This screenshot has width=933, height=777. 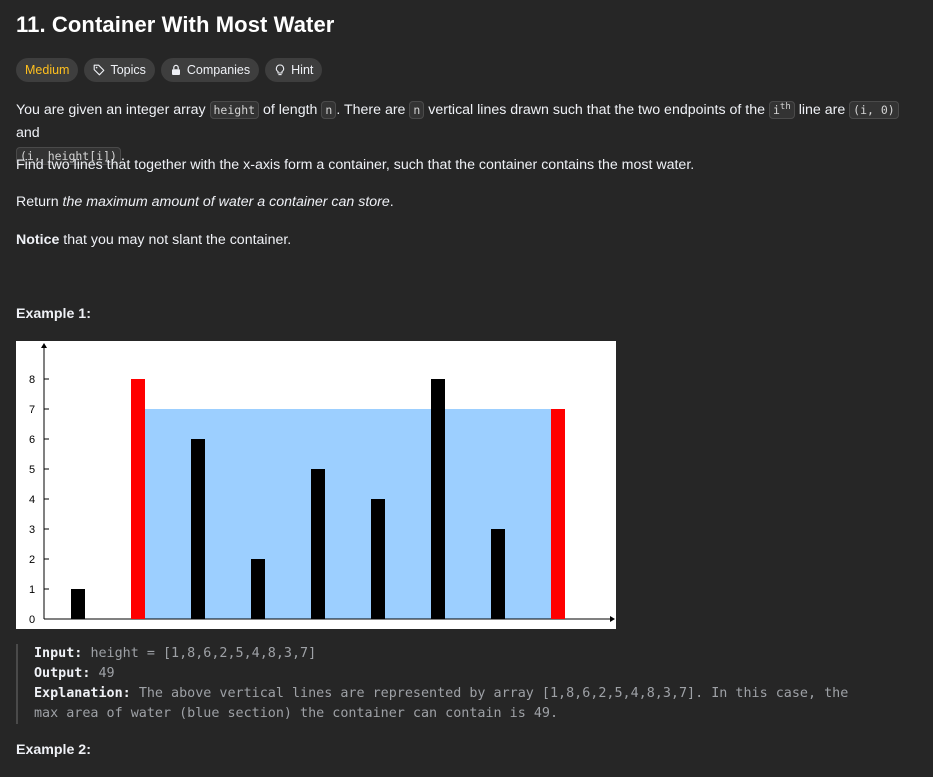 I want to click on input-value: height = [1,8,6,2,5,4,8,3,7], so click(x=203, y=653).